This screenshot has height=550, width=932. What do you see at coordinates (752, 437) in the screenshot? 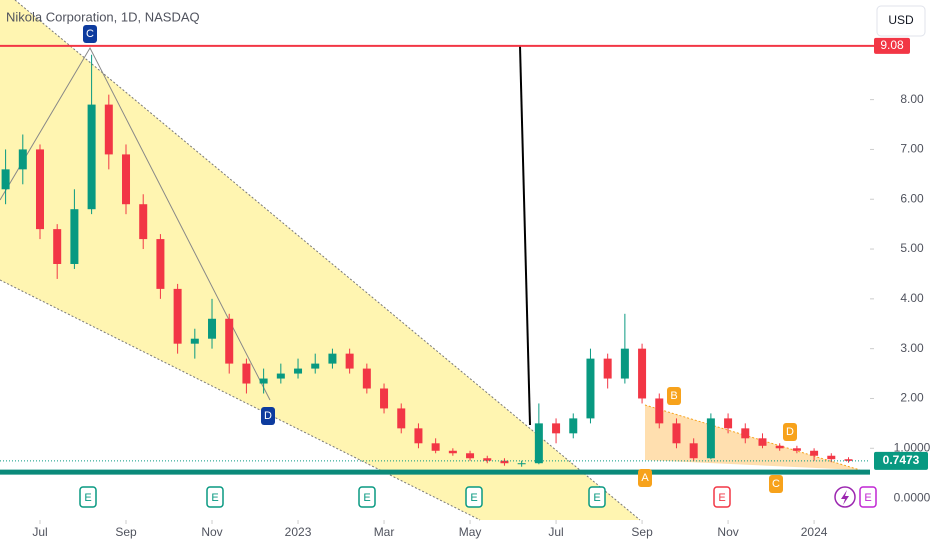
I see `triangle-edge` at bounding box center [752, 437].